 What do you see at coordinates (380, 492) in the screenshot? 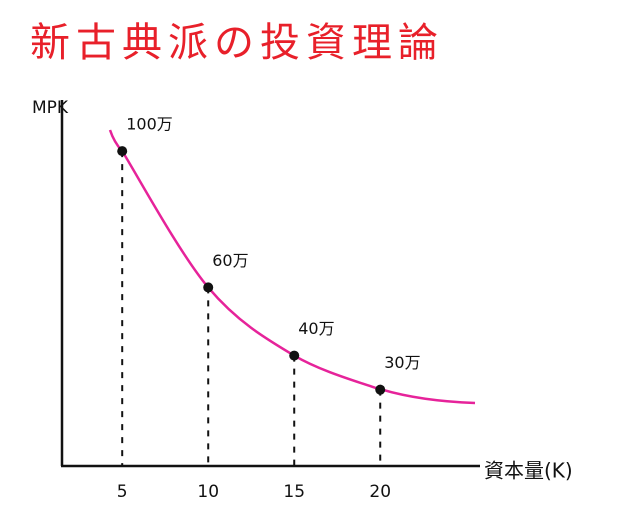
I see `x-tick-label: 20` at bounding box center [380, 492].